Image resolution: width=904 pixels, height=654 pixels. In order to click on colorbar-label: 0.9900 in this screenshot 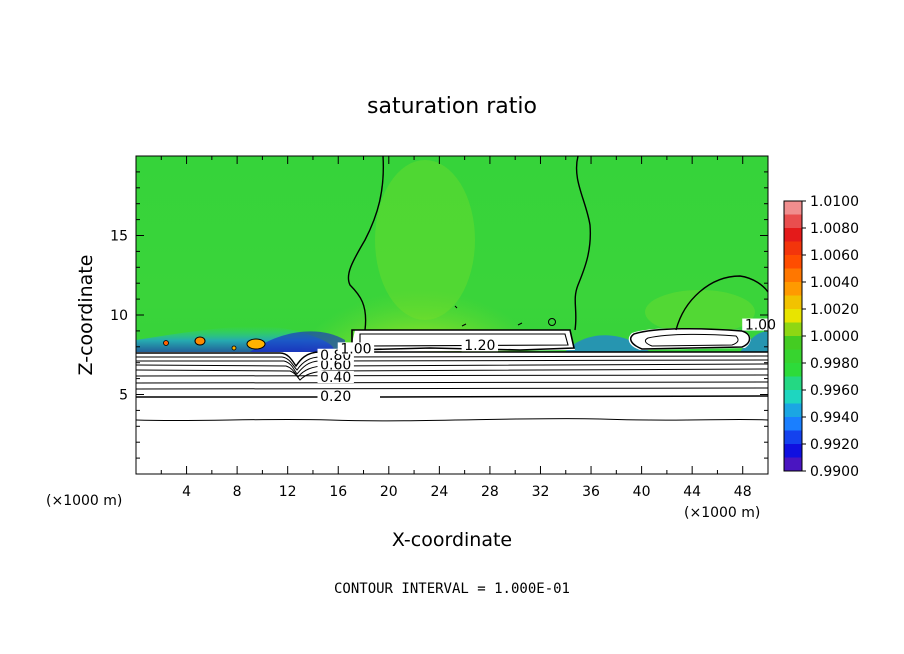, I will do `click(834, 472)`.